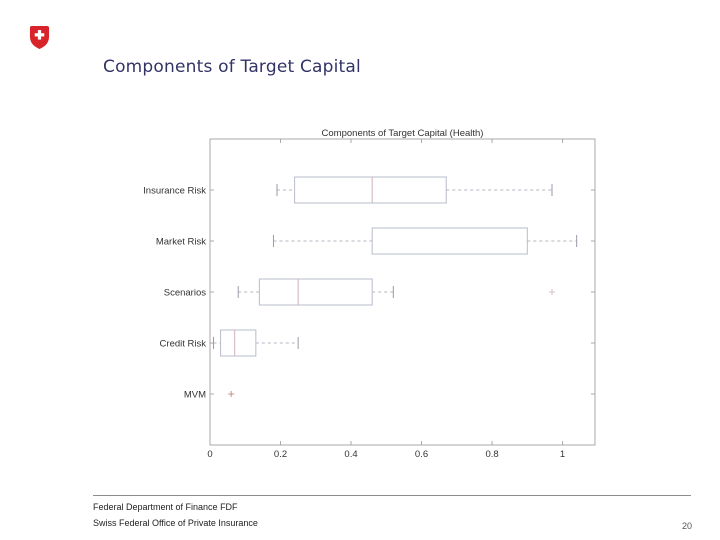 The width and height of the screenshot is (720, 540). Describe the element at coordinates (39, 37) in the screenshot. I see `swiss-flag-logo` at that location.